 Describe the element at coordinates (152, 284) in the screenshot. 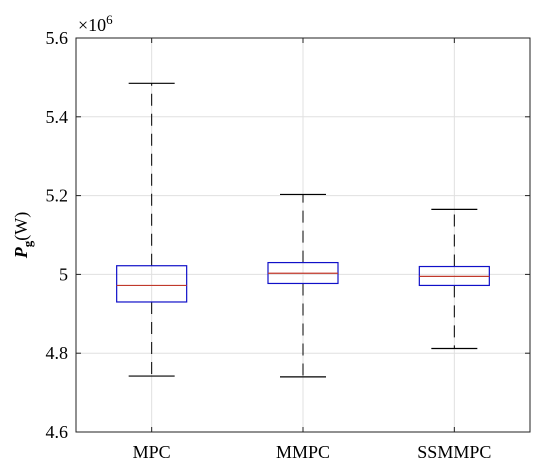

I see `iqr-box` at that location.